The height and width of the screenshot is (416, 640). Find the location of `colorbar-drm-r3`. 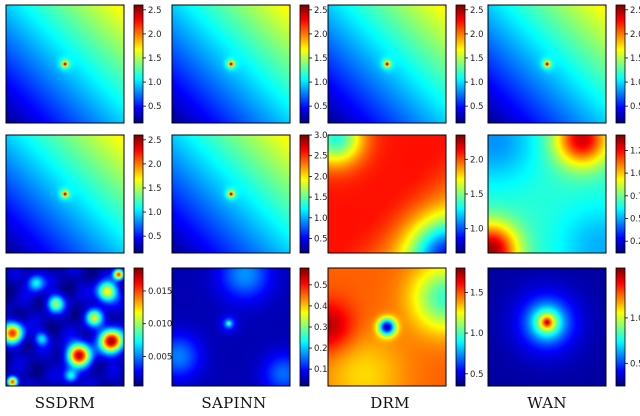

colorbar-drm-r3 is located at coordinates (460, 327).